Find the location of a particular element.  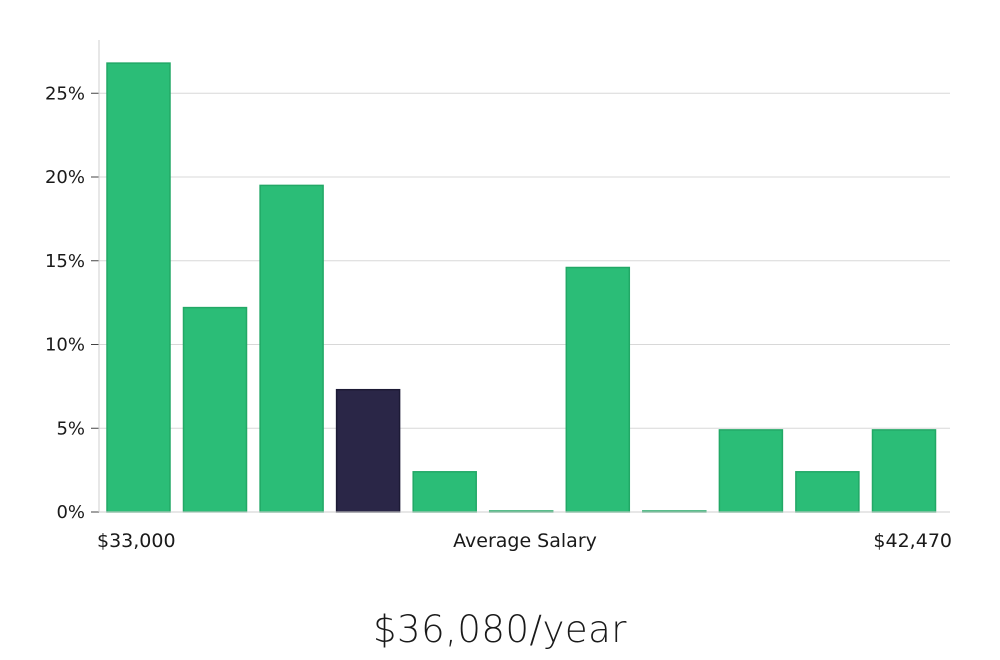

bar-highlighted is located at coordinates (368, 450).